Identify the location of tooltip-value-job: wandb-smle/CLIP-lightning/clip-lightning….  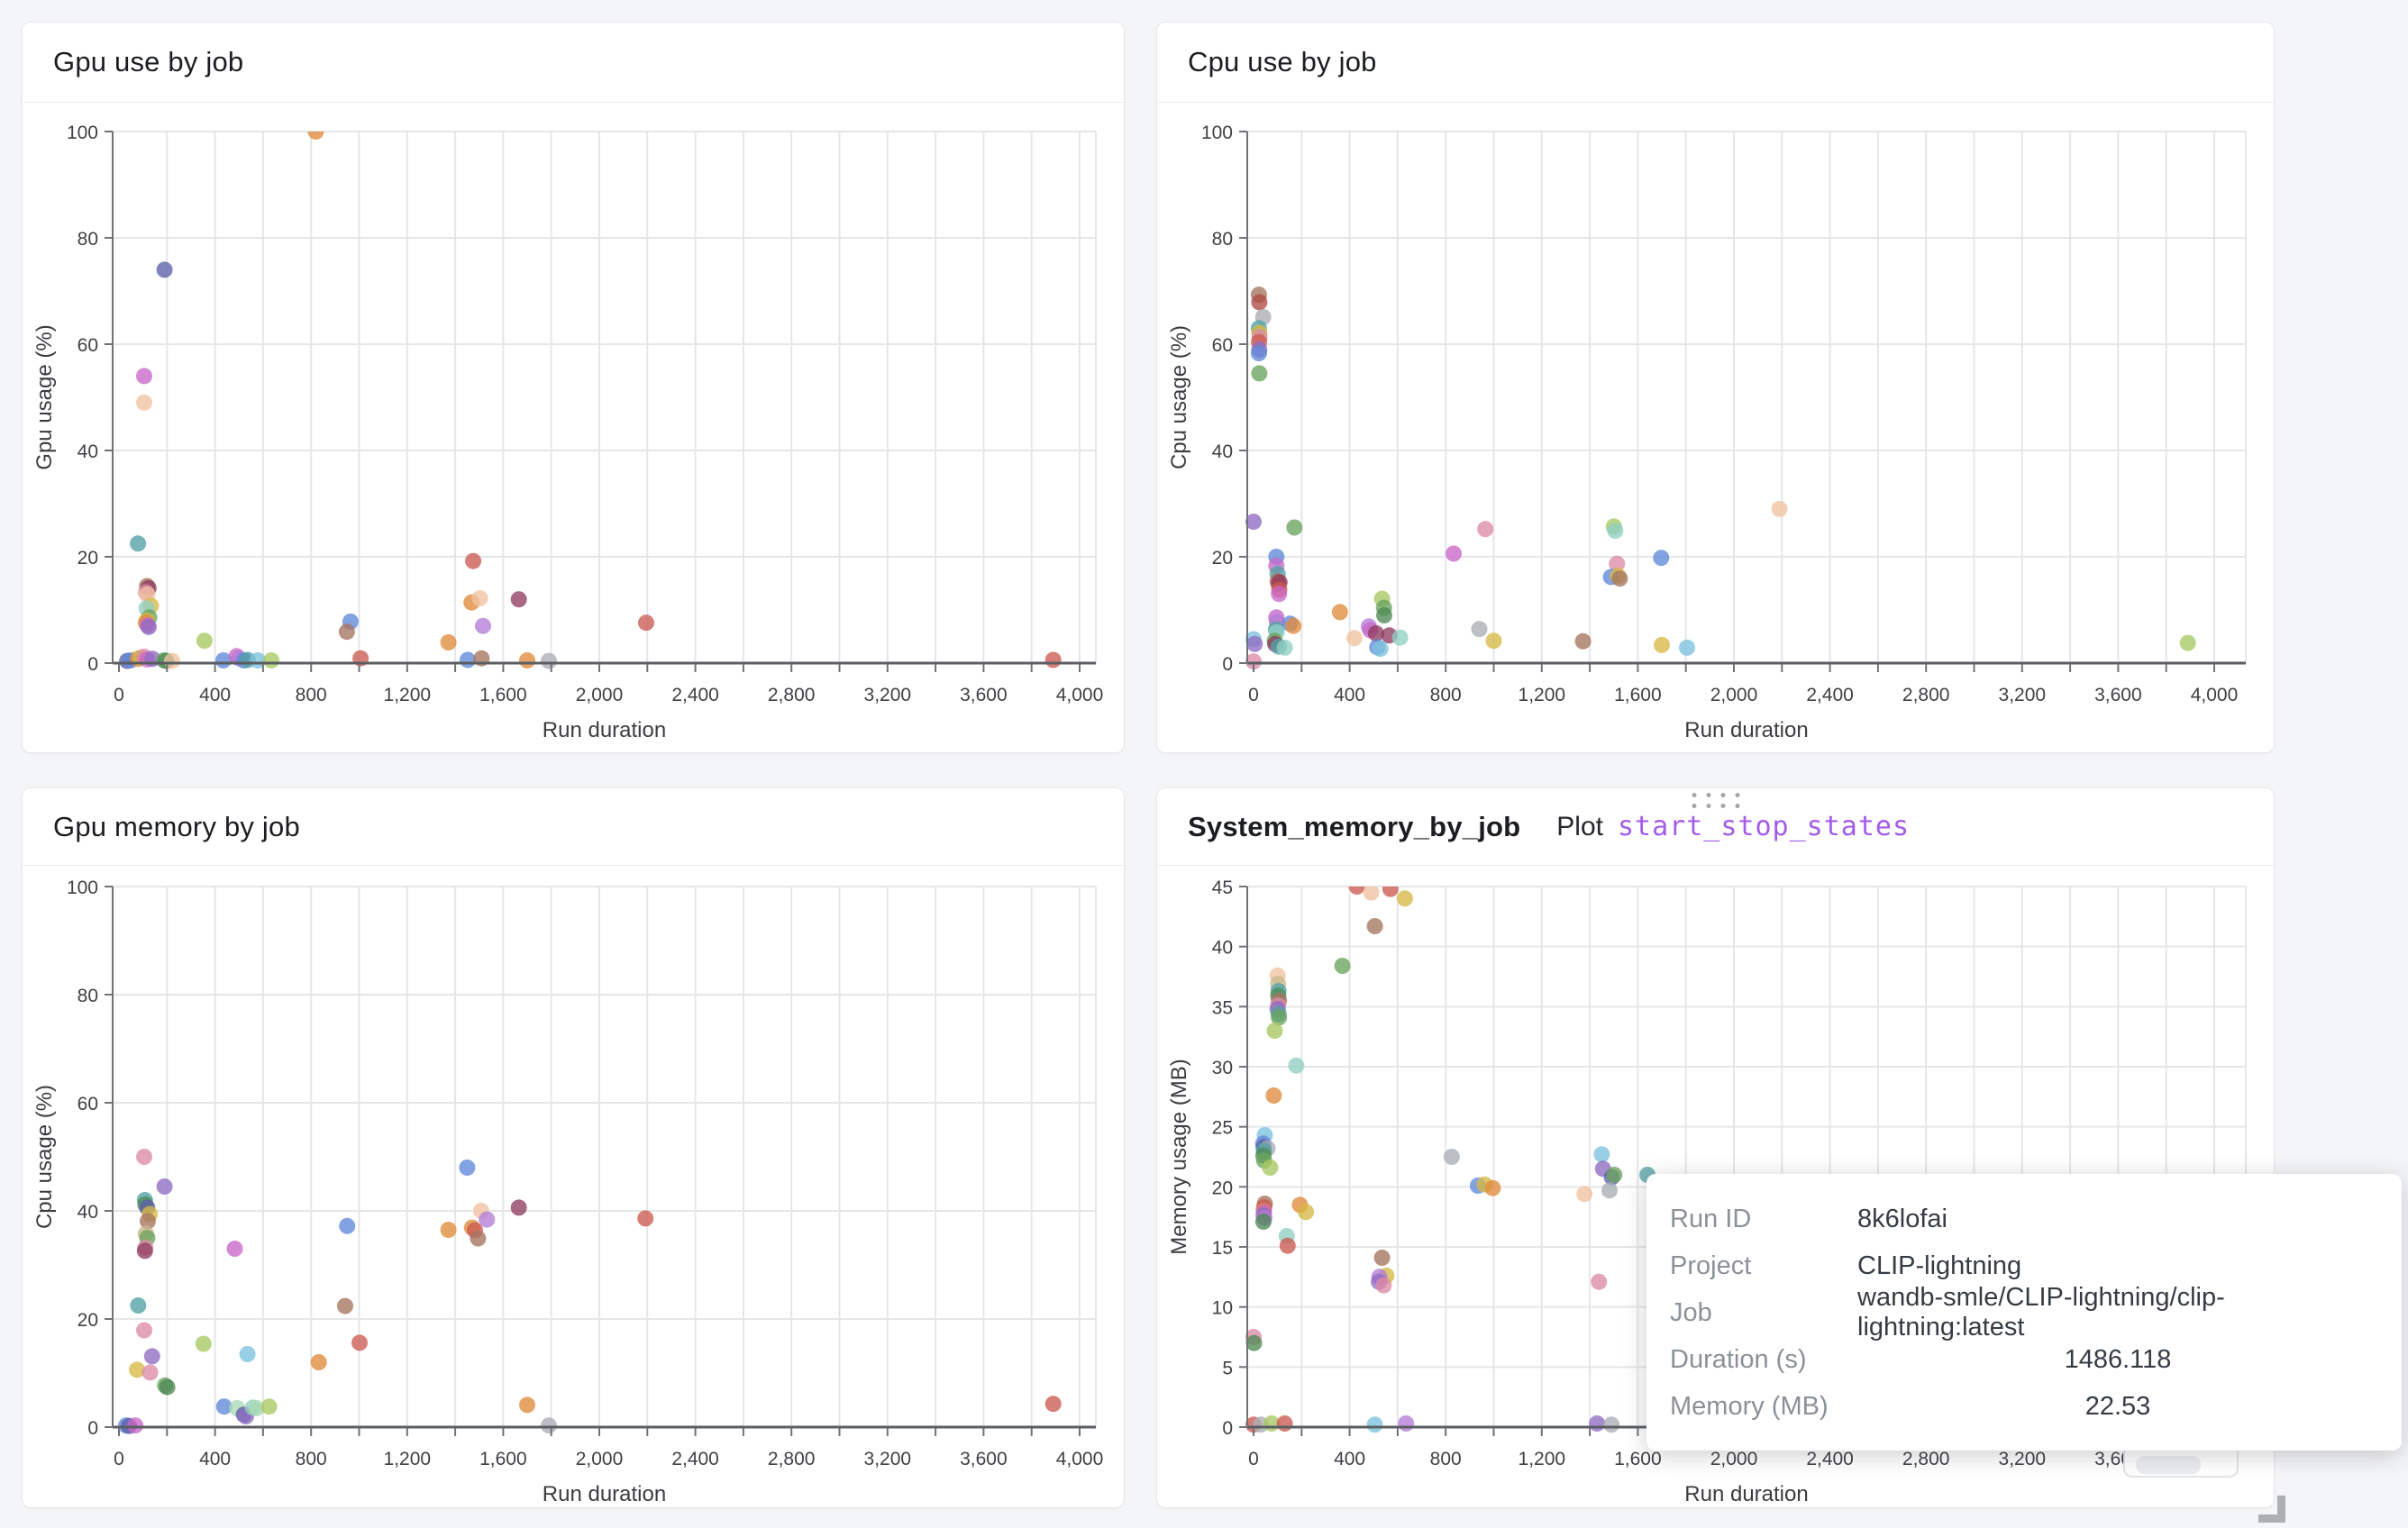
(2041, 1312).